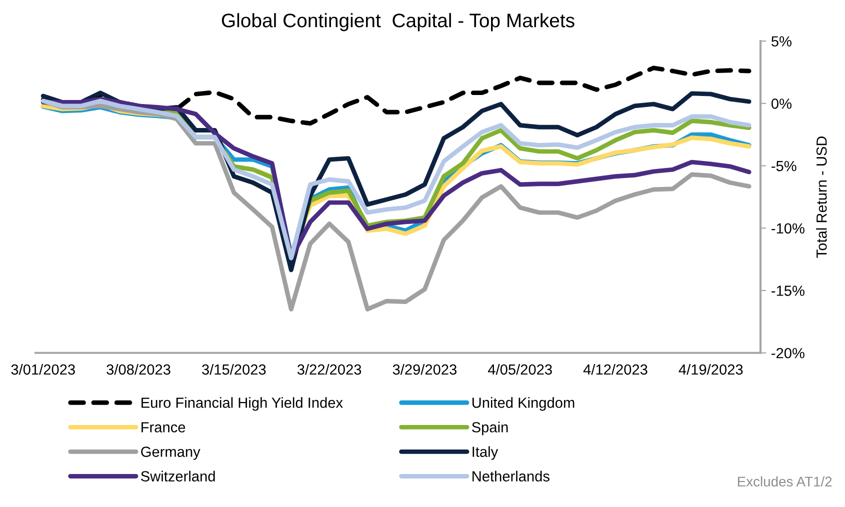 This screenshot has height=507, width=845. What do you see at coordinates (788, 228) in the screenshot?
I see `y-tick-label: -10%` at bounding box center [788, 228].